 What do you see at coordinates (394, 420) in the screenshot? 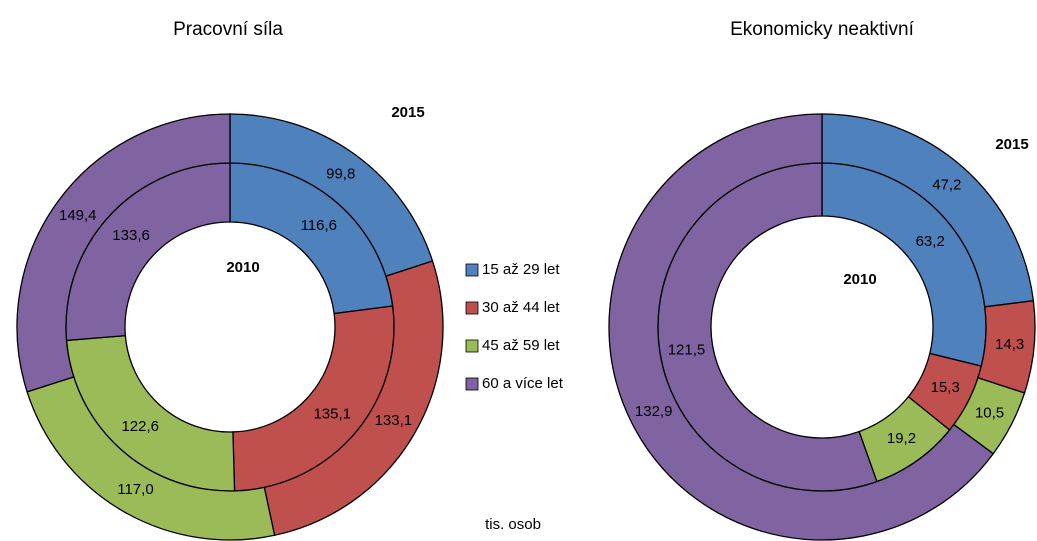
I see `data-label: 133,1` at bounding box center [394, 420].